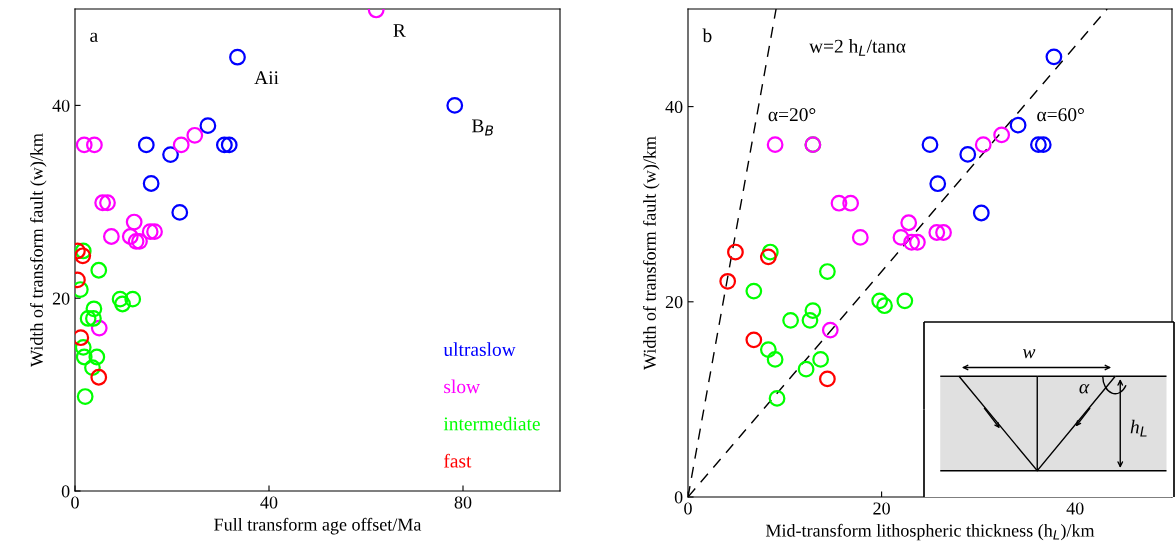 Image resolution: width=1175 pixels, height=557 pixels. Describe the element at coordinates (482, 127) in the screenshot. I see `annotation: B$_{B}$` at that location.